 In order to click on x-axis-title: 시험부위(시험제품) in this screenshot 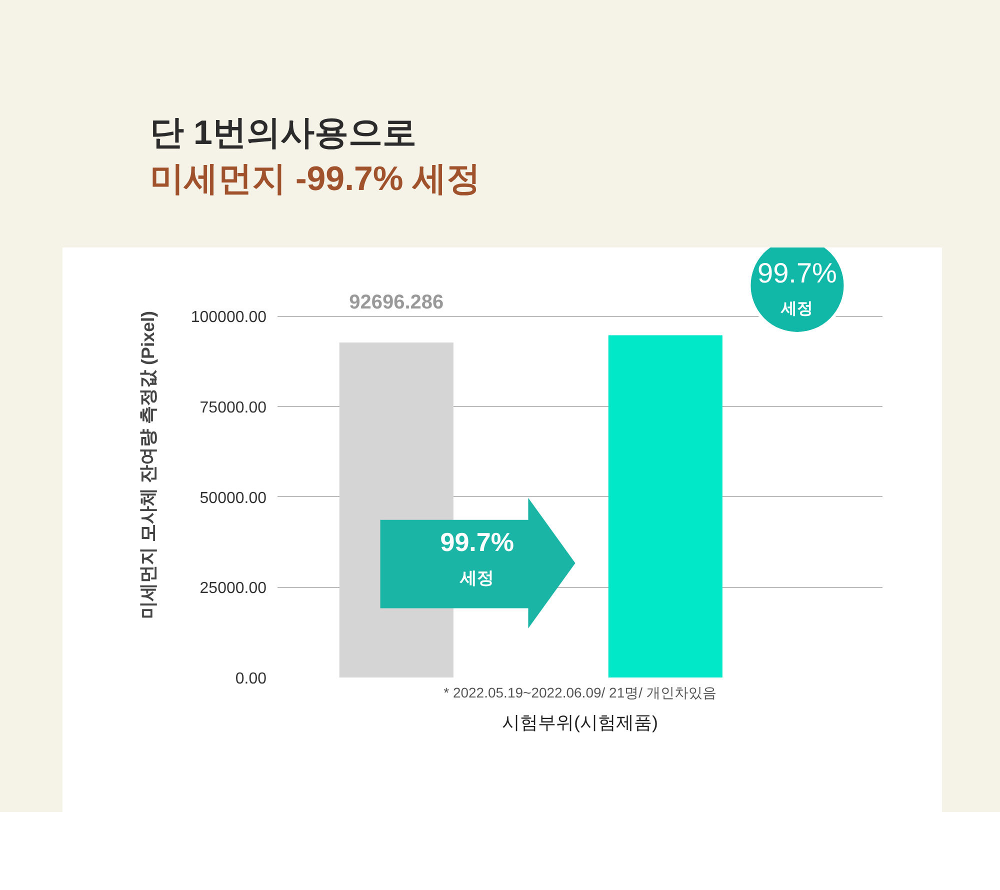, I will do `click(580, 722)`.